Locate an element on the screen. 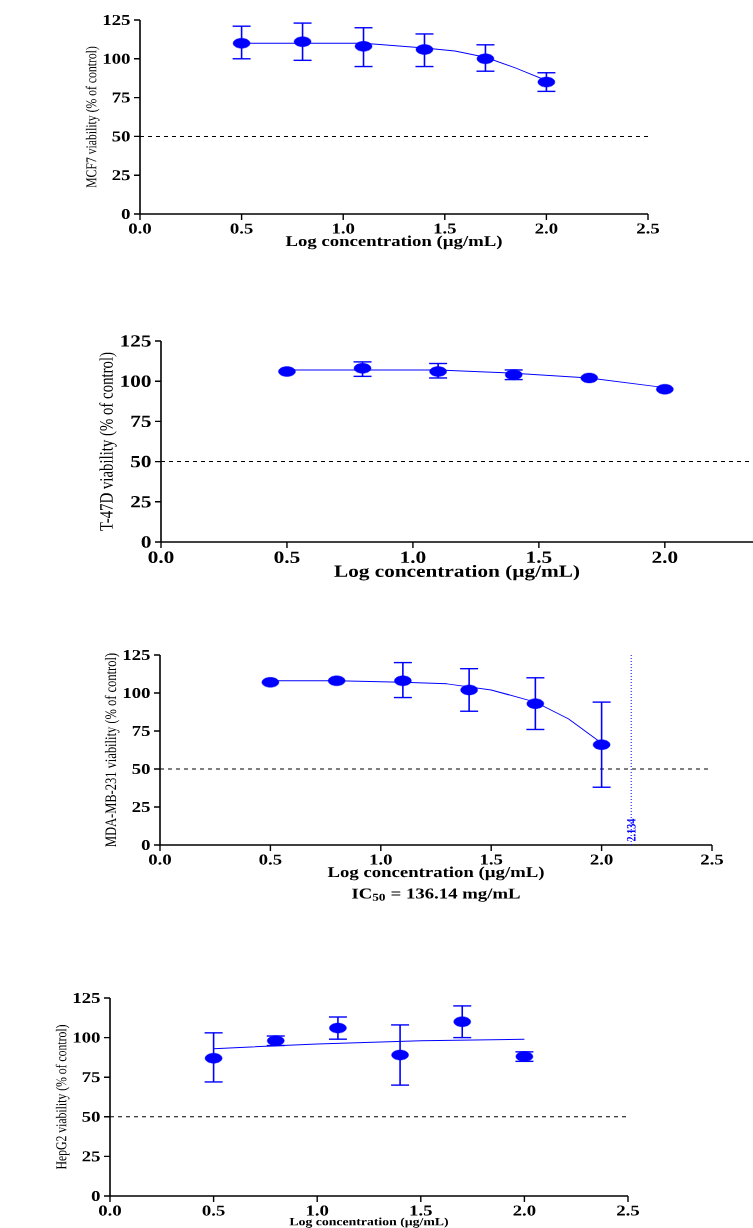 This screenshot has height=1228, width=753. y-axis-title: MCF7 viability (% of control) is located at coordinates (92, 117).